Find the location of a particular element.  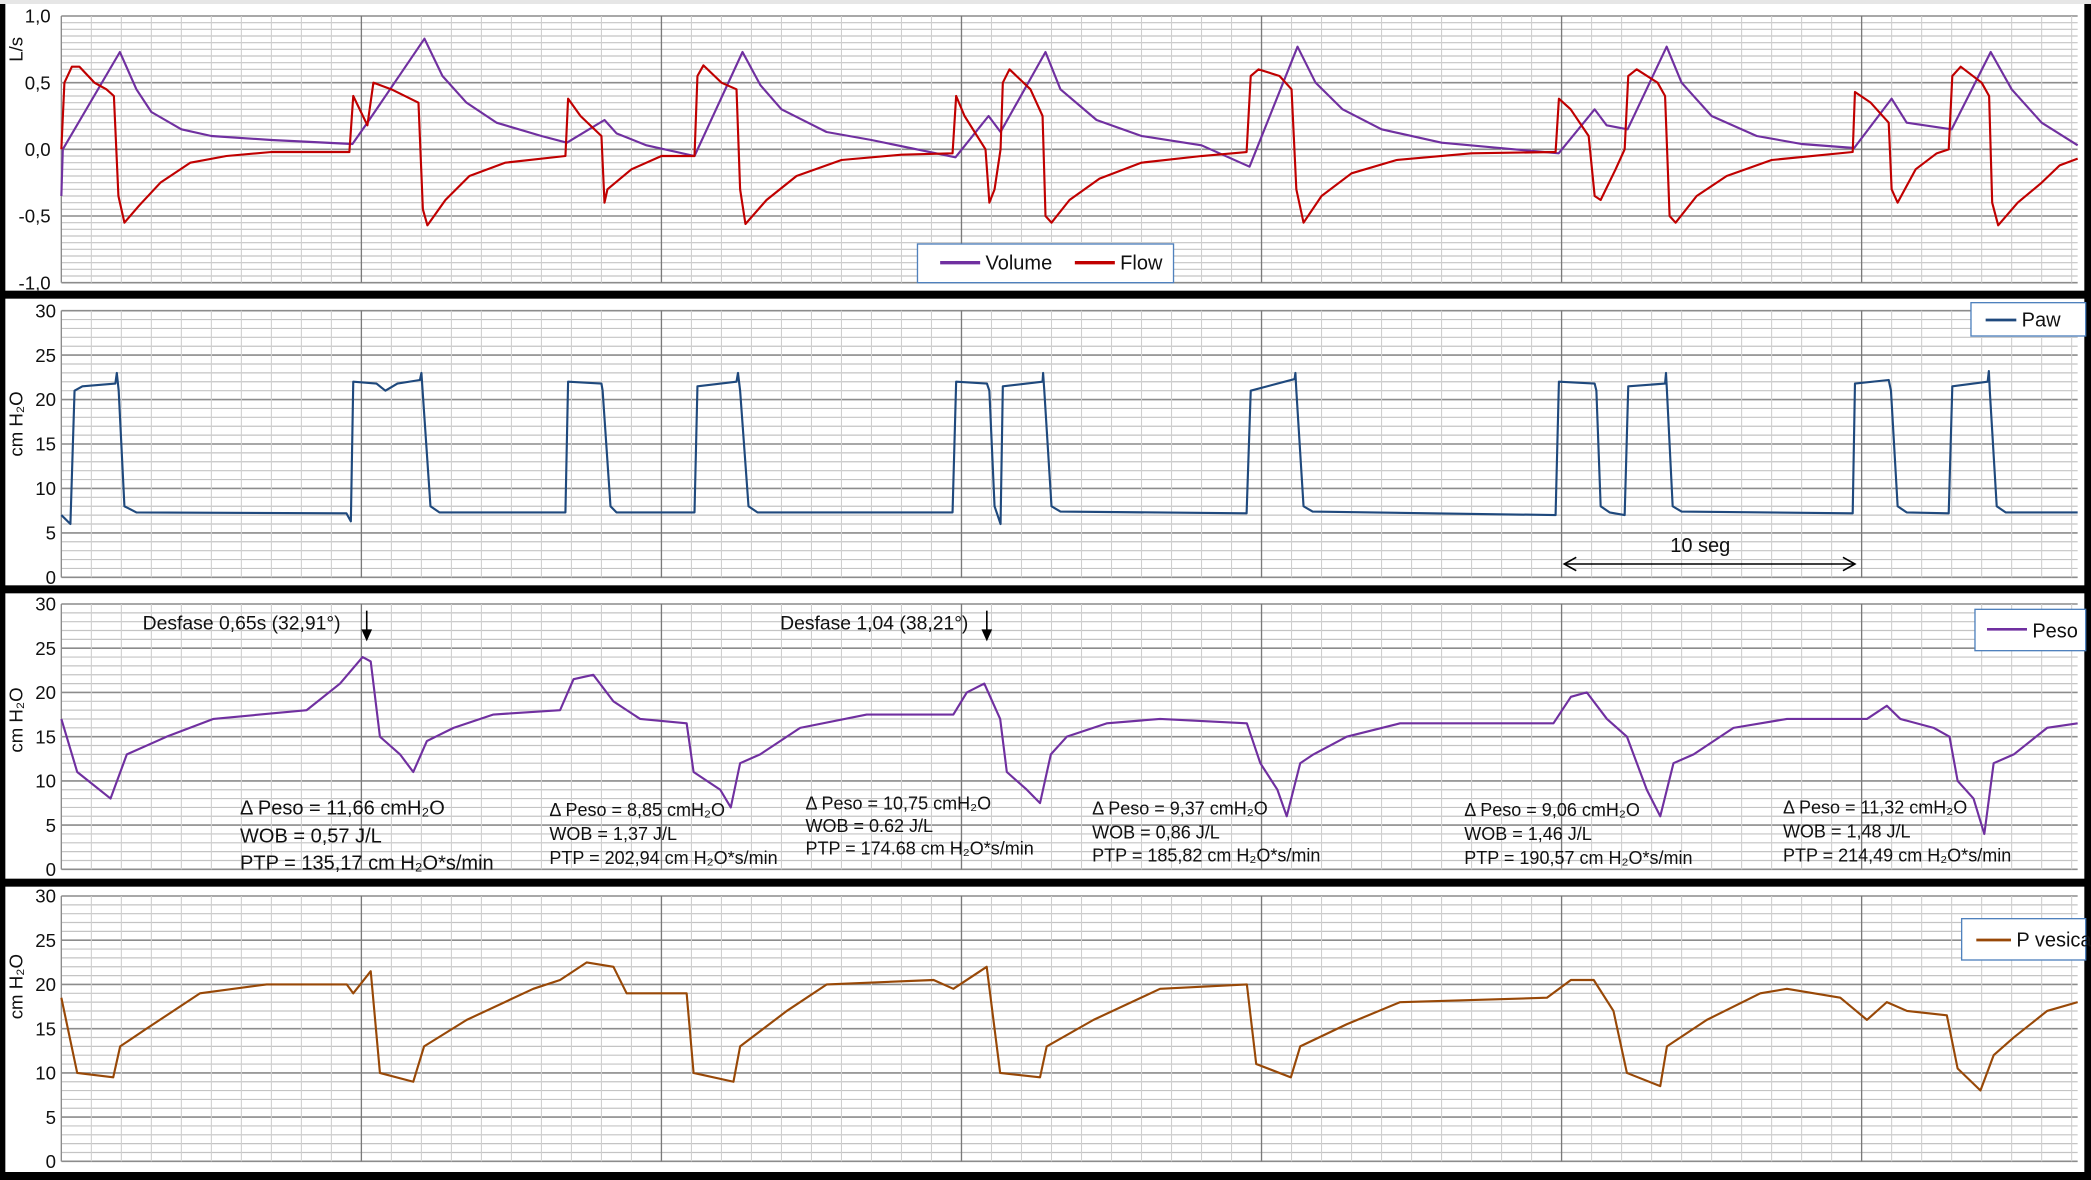

y-tick-label-peso: 20 is located at coordinates (45, 692).